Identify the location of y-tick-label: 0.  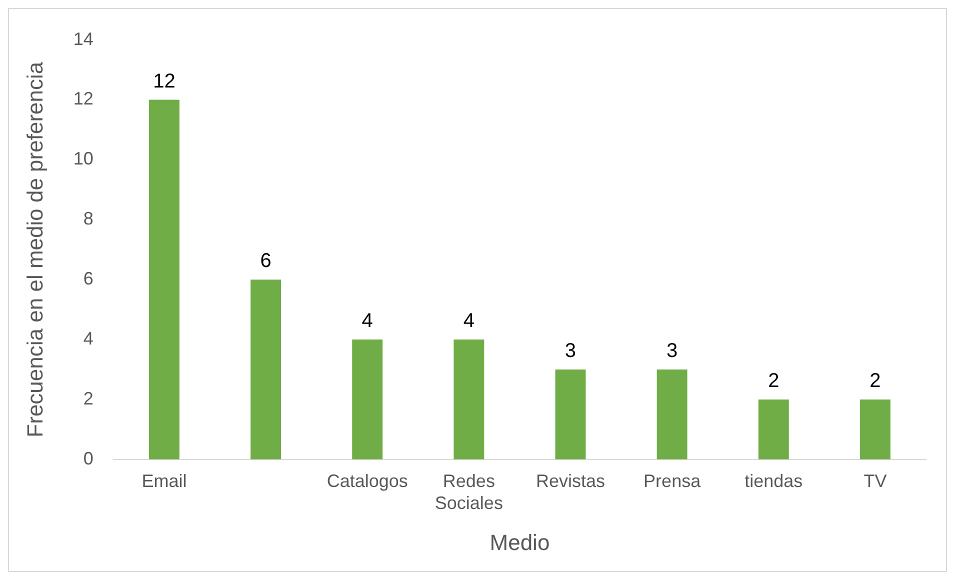
(88, 458).